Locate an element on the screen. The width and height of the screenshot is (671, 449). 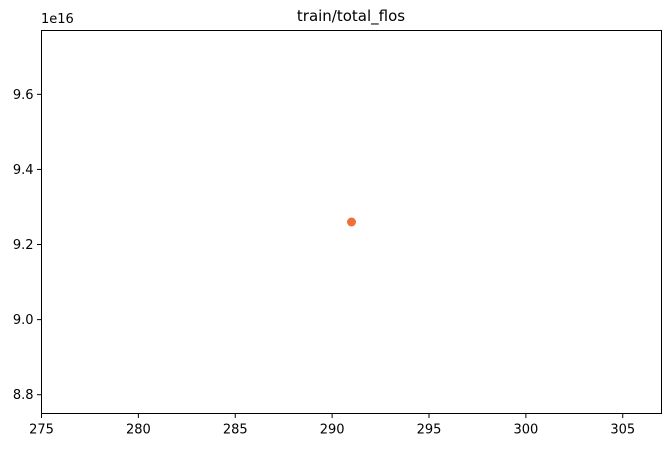
y-axis: 8.8 9.0 9.2 9.4 9.6 is located at coordinates (27, 245).